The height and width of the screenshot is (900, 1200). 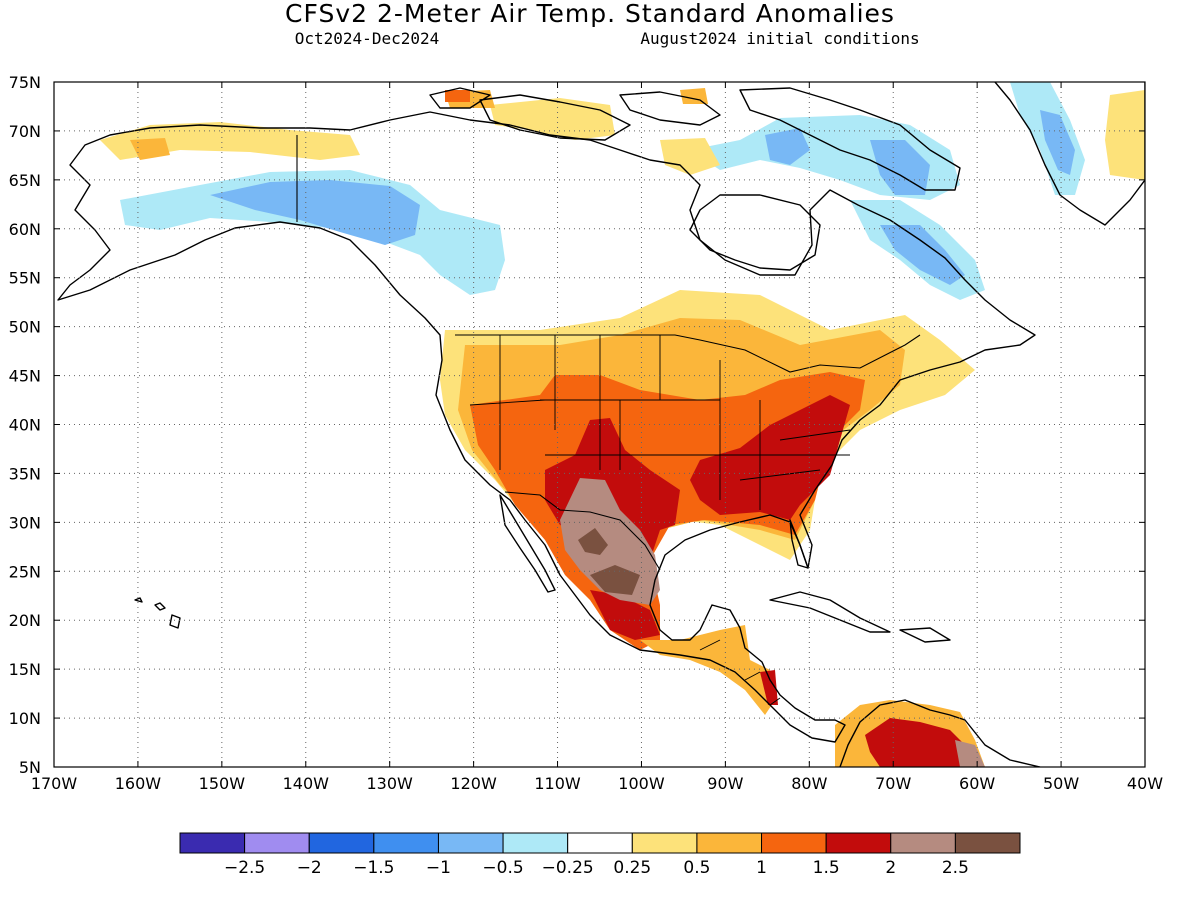 I want to click on coastline-south-america, so click(x=940, y=733).